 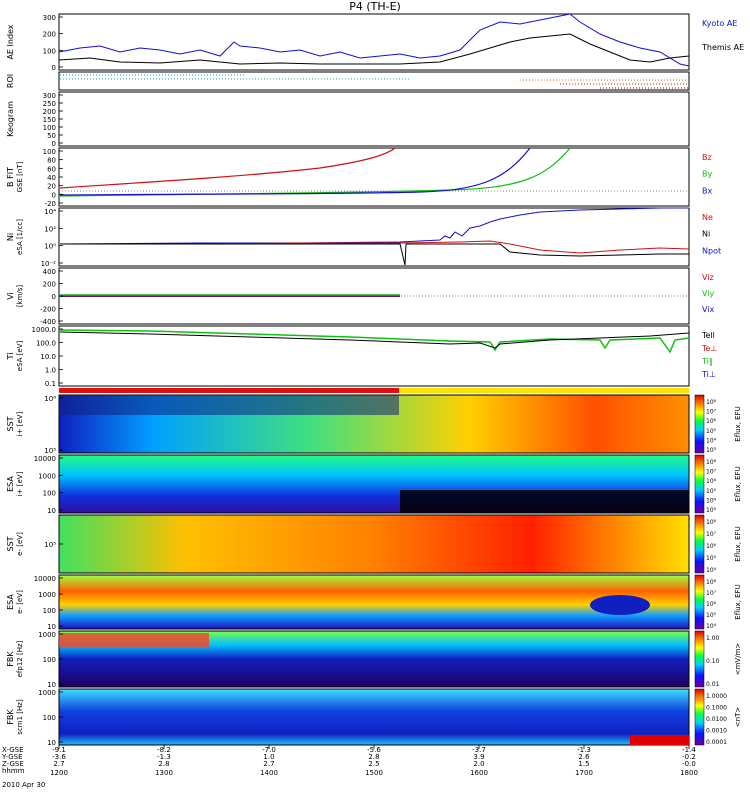 I want to click on y-axis-label: Ni, so click(x=10, y=237).